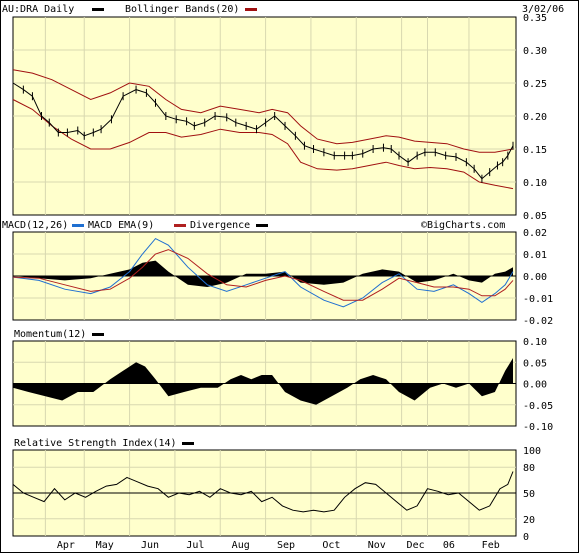 The image size is (579, 553). Describe the element at coordinates (263, 111) in the screenshot. I see `bollinger-upper-line` at that location.